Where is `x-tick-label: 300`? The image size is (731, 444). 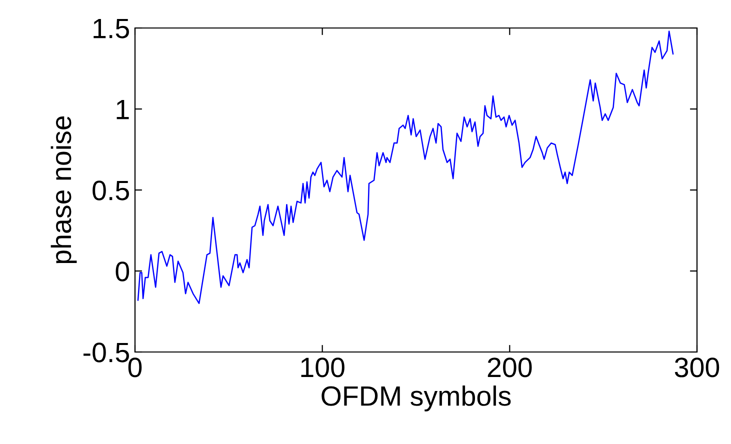
x-tick-label: 300 is located at coordinates (697, 368).